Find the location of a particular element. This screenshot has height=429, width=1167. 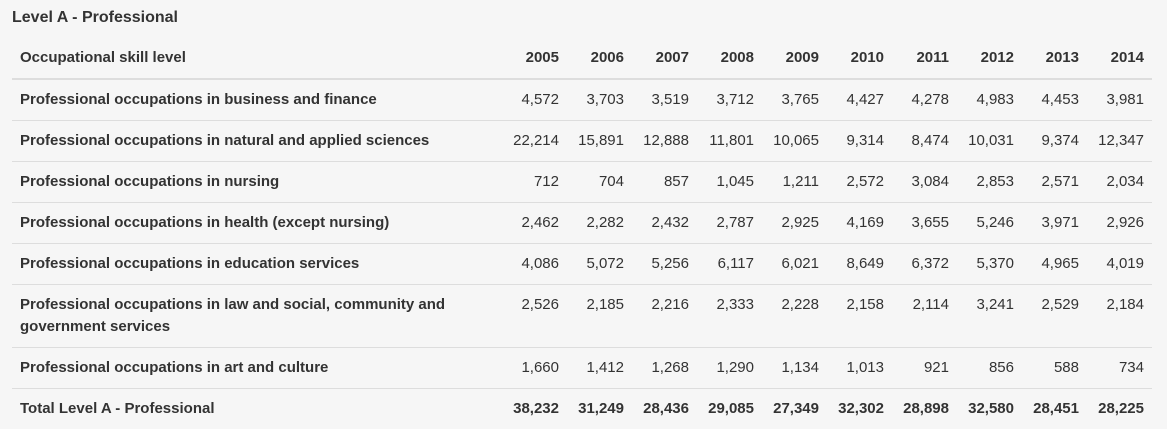

table-cell: 3,084 is located at coordinates (924, 182).